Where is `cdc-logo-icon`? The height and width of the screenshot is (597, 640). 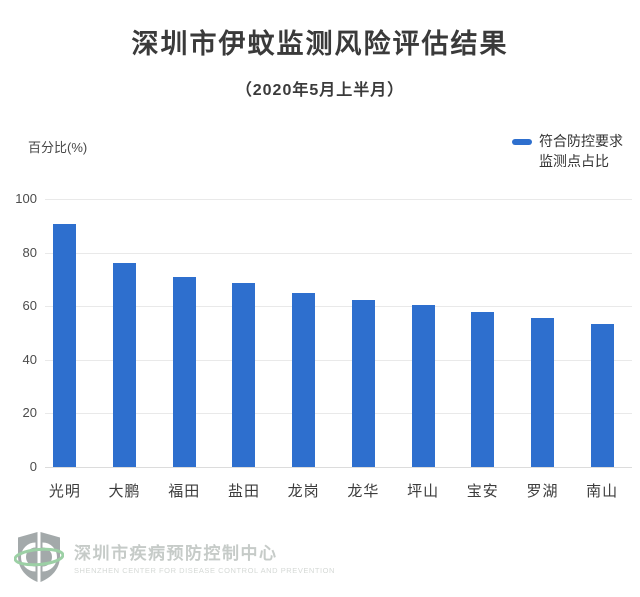 cdc-logo-icon is located at coordinates (39, 557).